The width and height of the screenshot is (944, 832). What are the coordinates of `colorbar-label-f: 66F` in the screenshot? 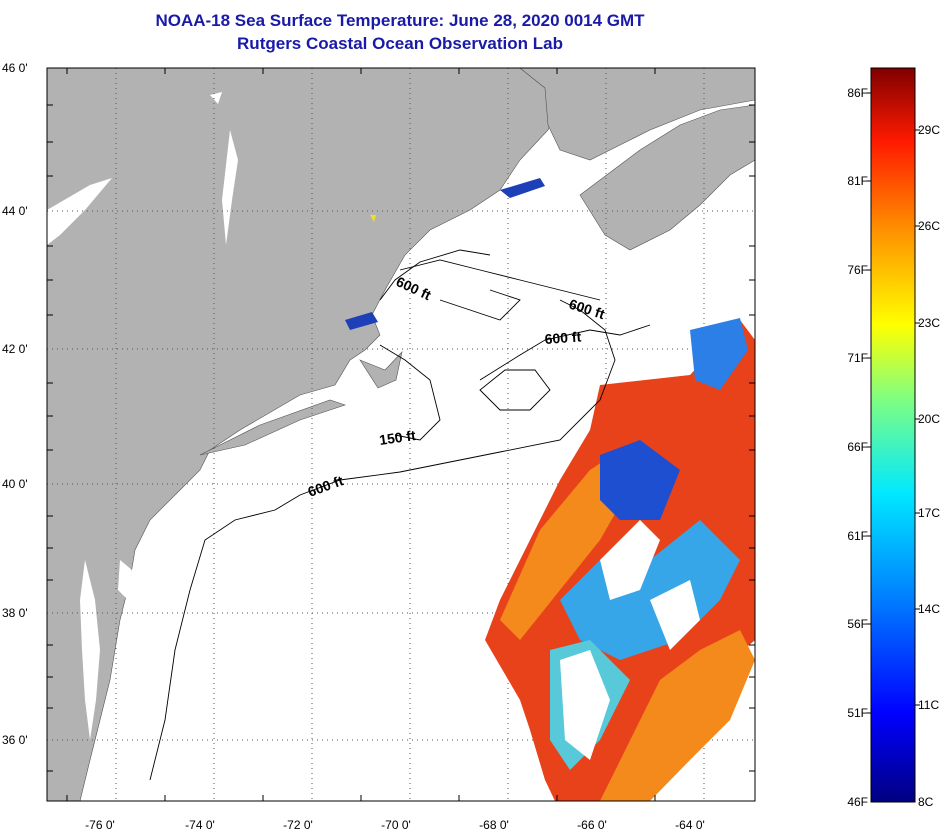 It's located at (857, 447).